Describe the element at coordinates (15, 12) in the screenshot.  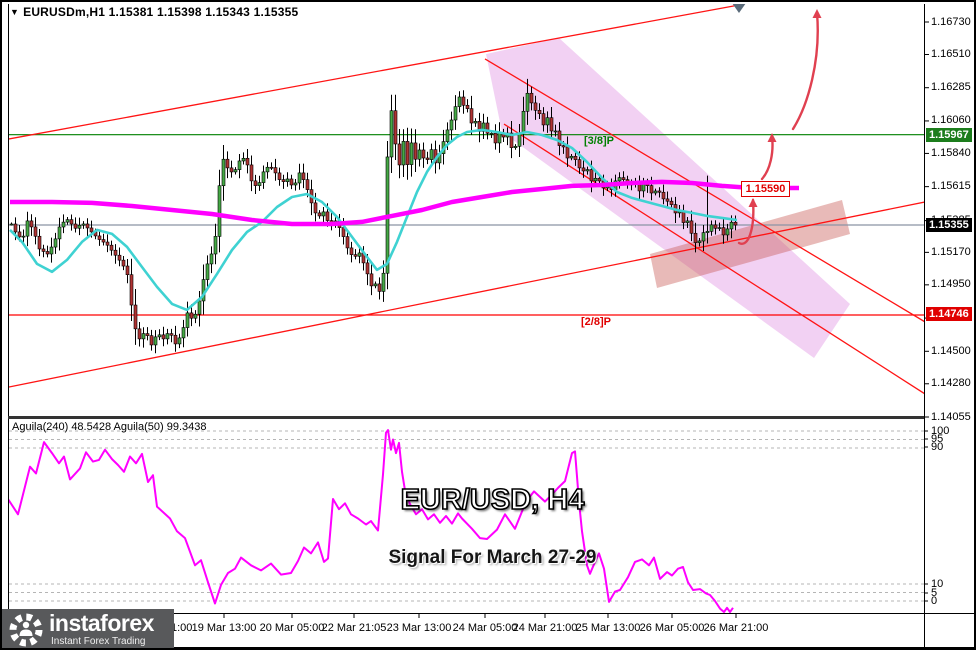
I see `symbol-dropdown-icon: ▼` at that location.